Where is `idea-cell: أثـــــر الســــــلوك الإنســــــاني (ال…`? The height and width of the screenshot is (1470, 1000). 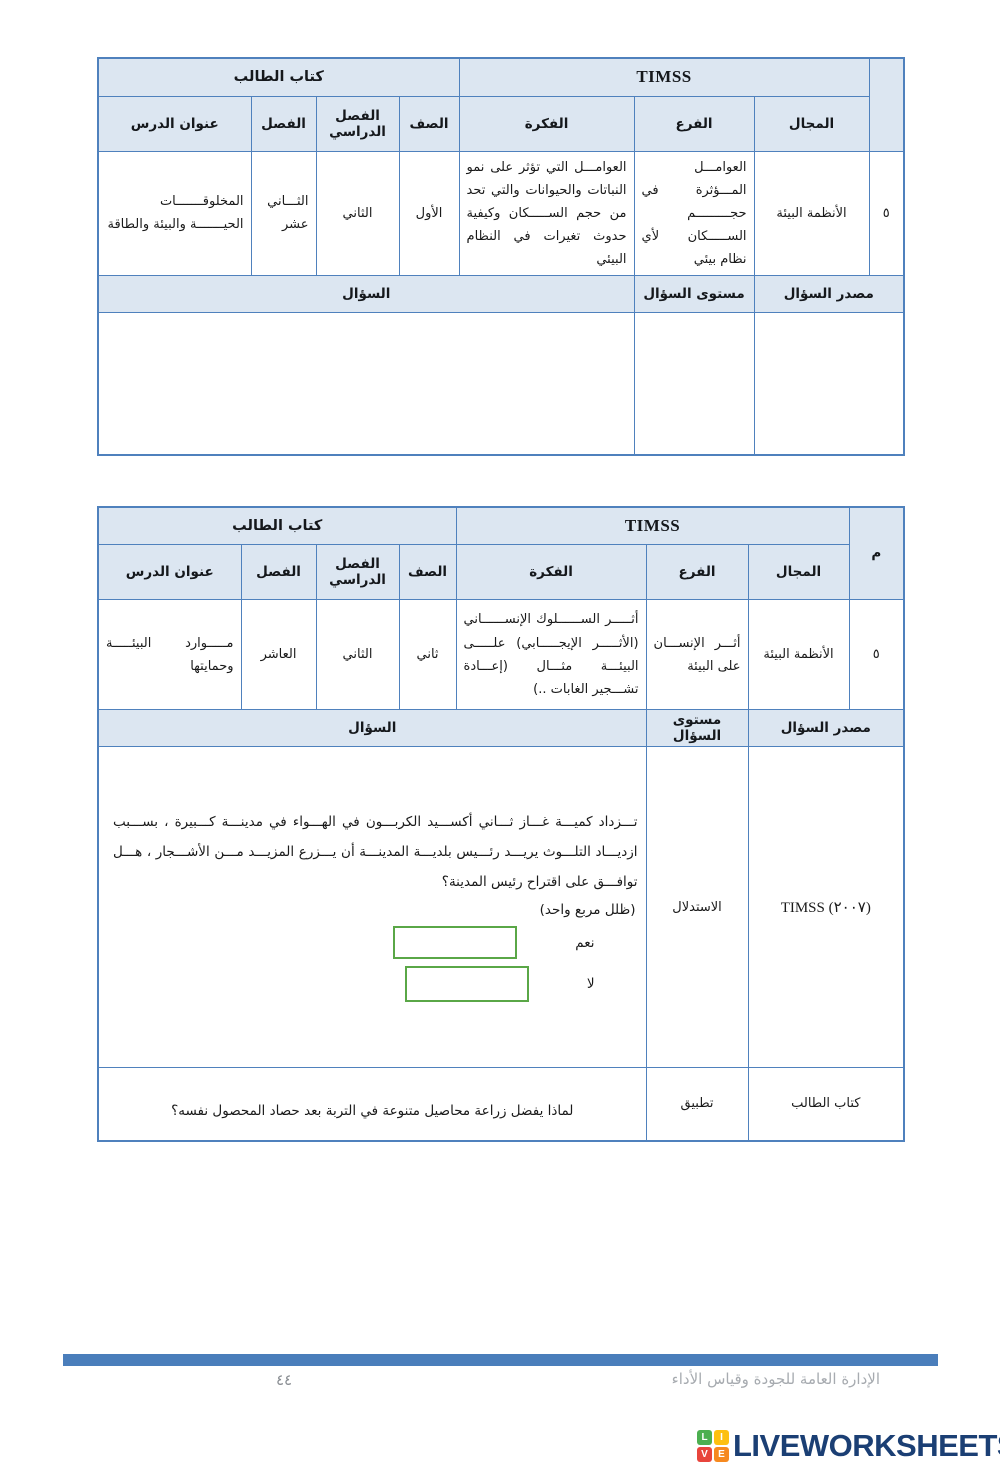
idea-cell: أثـــــر الســــــلوك الإنســــــاني (ال… is located at coordinates (551, 655).